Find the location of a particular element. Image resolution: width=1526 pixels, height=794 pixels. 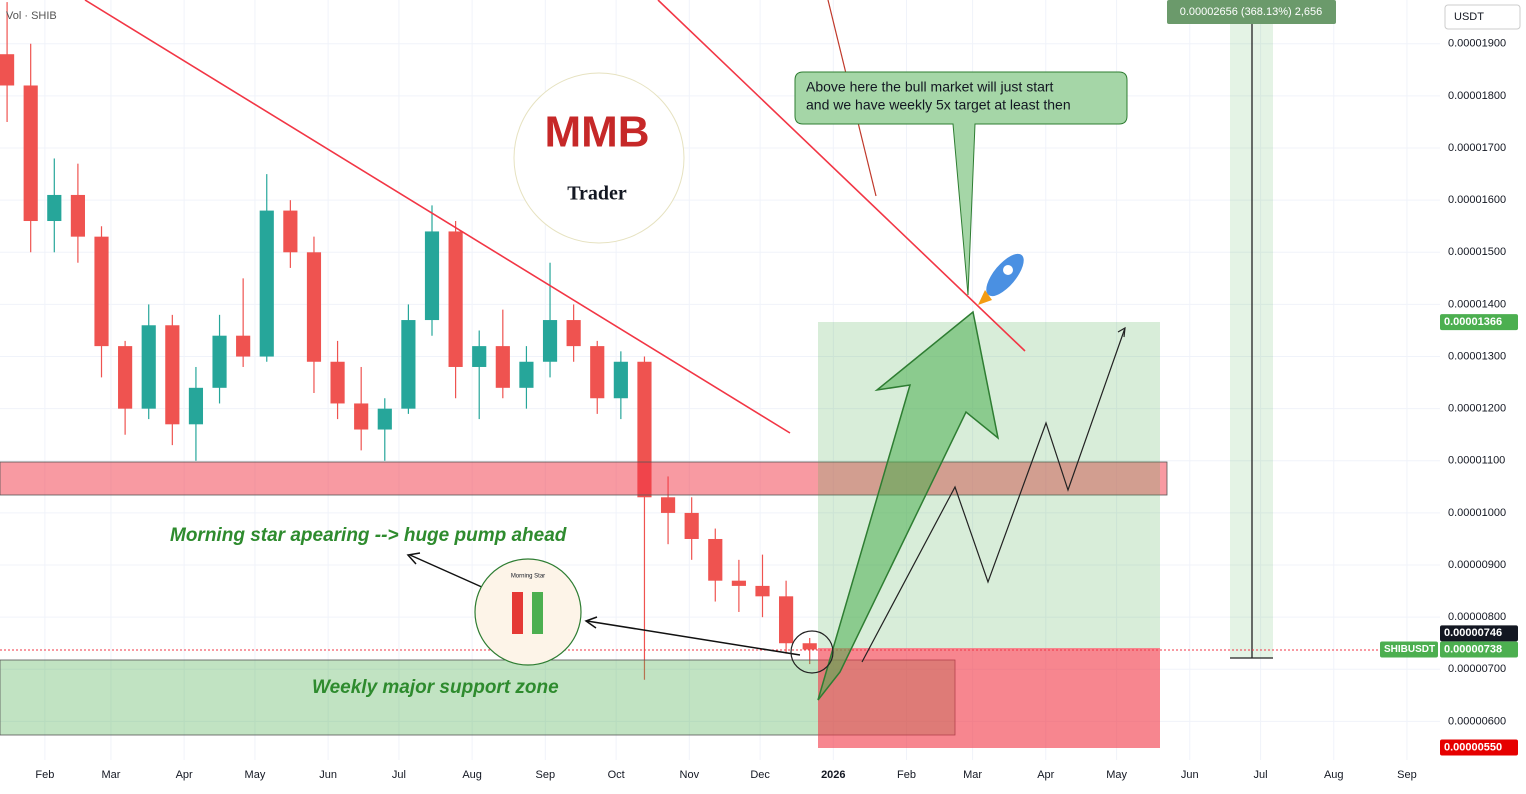

y-tick-label: 0.00000600 is located at coordinates (1477, 721).